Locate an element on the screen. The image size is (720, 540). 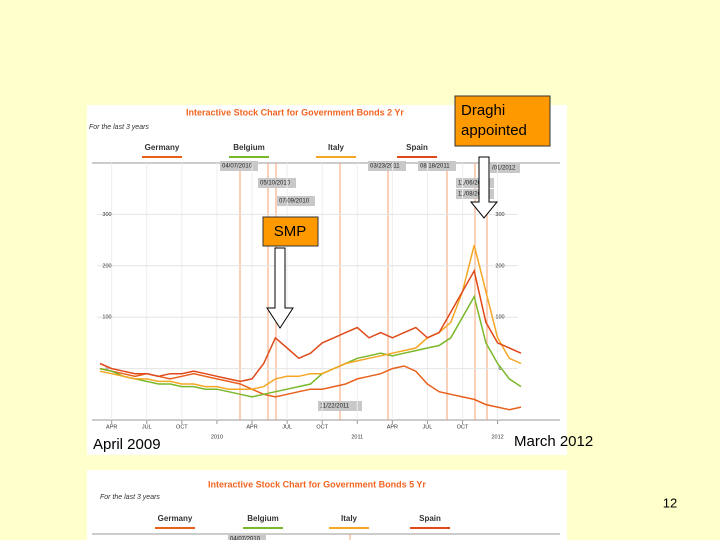
event-label: 08/18/2011 is located at coordinates (435, 167).